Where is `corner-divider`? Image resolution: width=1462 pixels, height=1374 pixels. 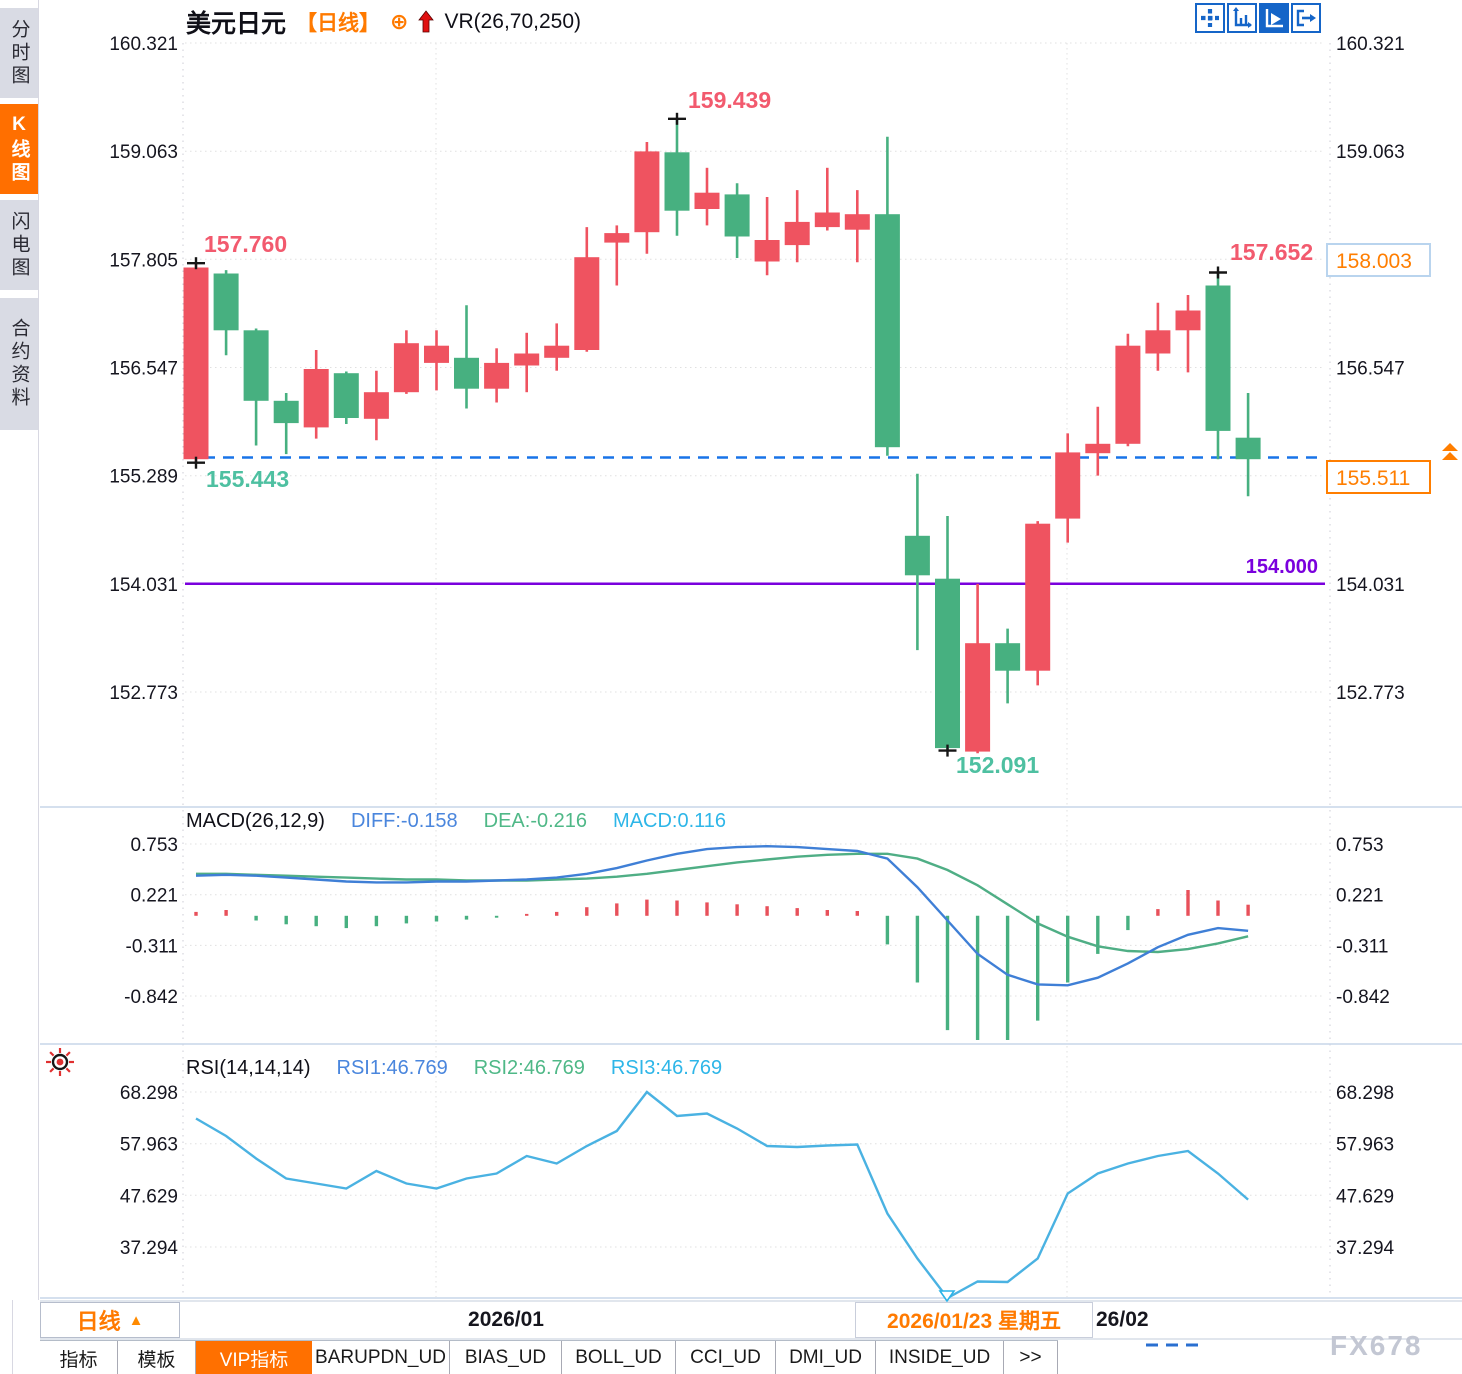
corner-divider is located at coordinates (12, 1337).